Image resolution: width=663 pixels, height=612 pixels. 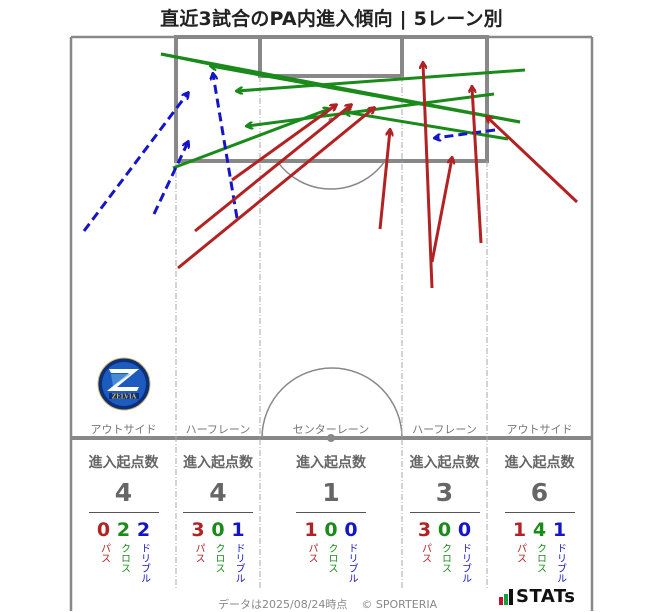 What do you see at coordinates (506, 597) in the screenshot?
I see `bar-chart-icon` at bounding box center [506, 597].